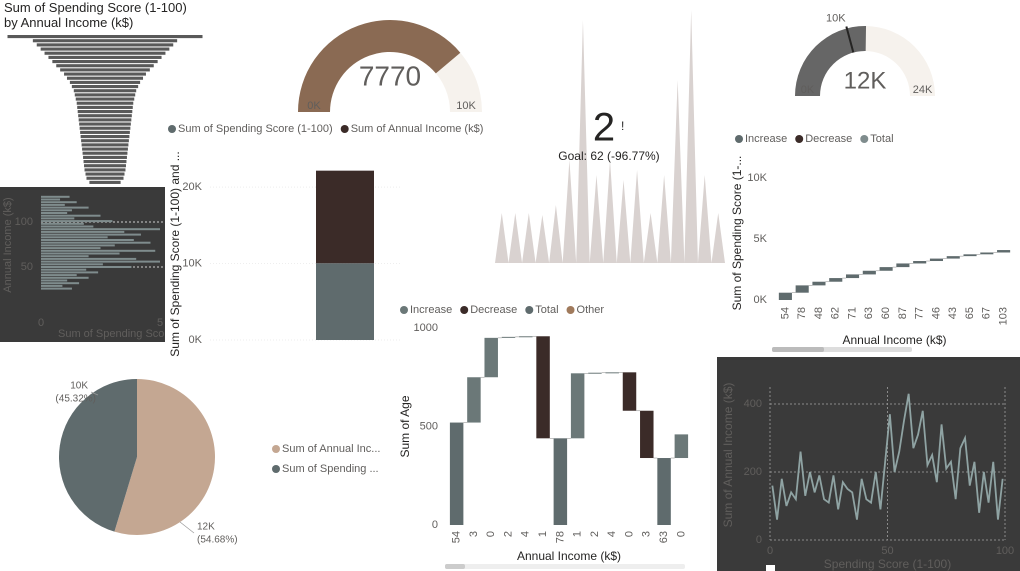  Describe the element at coordinates (508, 534) in the screenshot. I see `x-tick-label: 2` at that location.